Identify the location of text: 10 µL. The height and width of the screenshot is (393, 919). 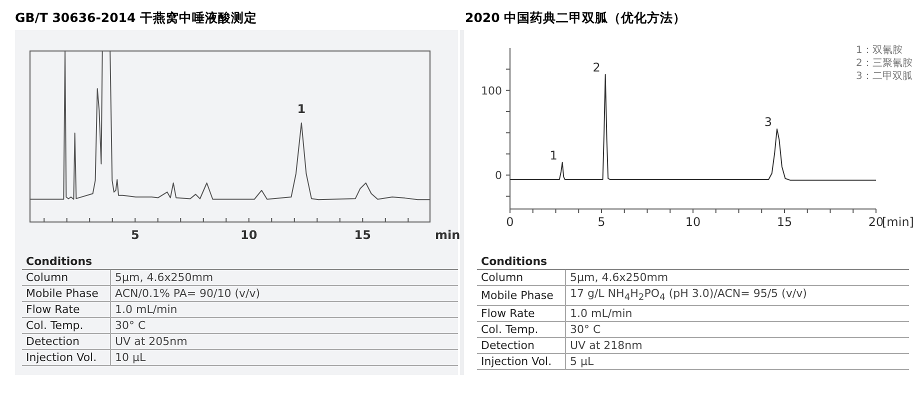
(284, 358).